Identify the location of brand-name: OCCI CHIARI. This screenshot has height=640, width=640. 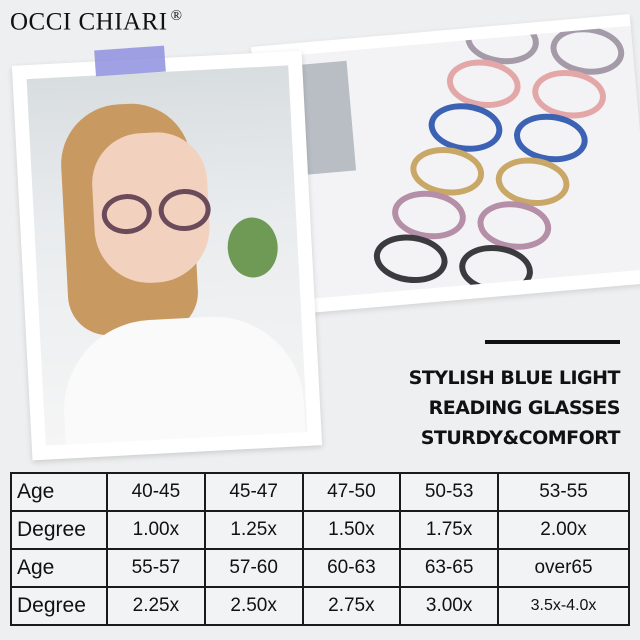
(89, 22).